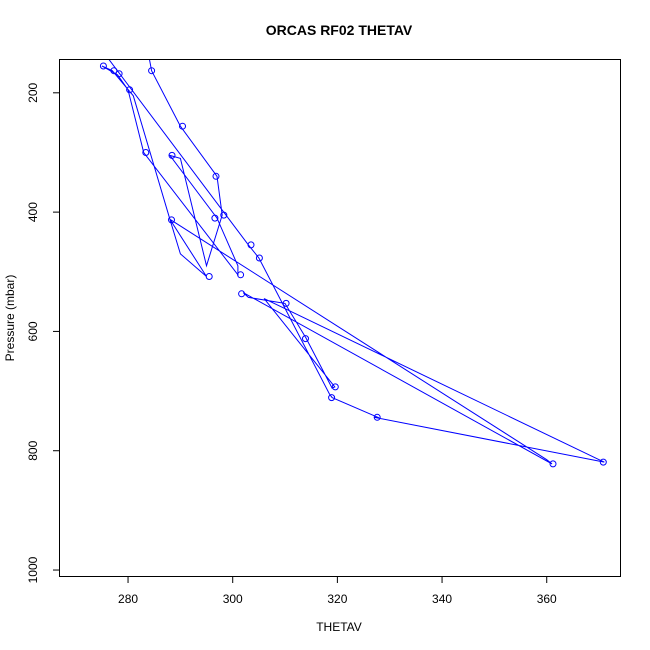 This screenshot has height=650, width=650. What do you see at coordinates (337, 591) in the screenshot?
I see `x-axis: 280 300 320 340 360` at bounding box center [337, 591].